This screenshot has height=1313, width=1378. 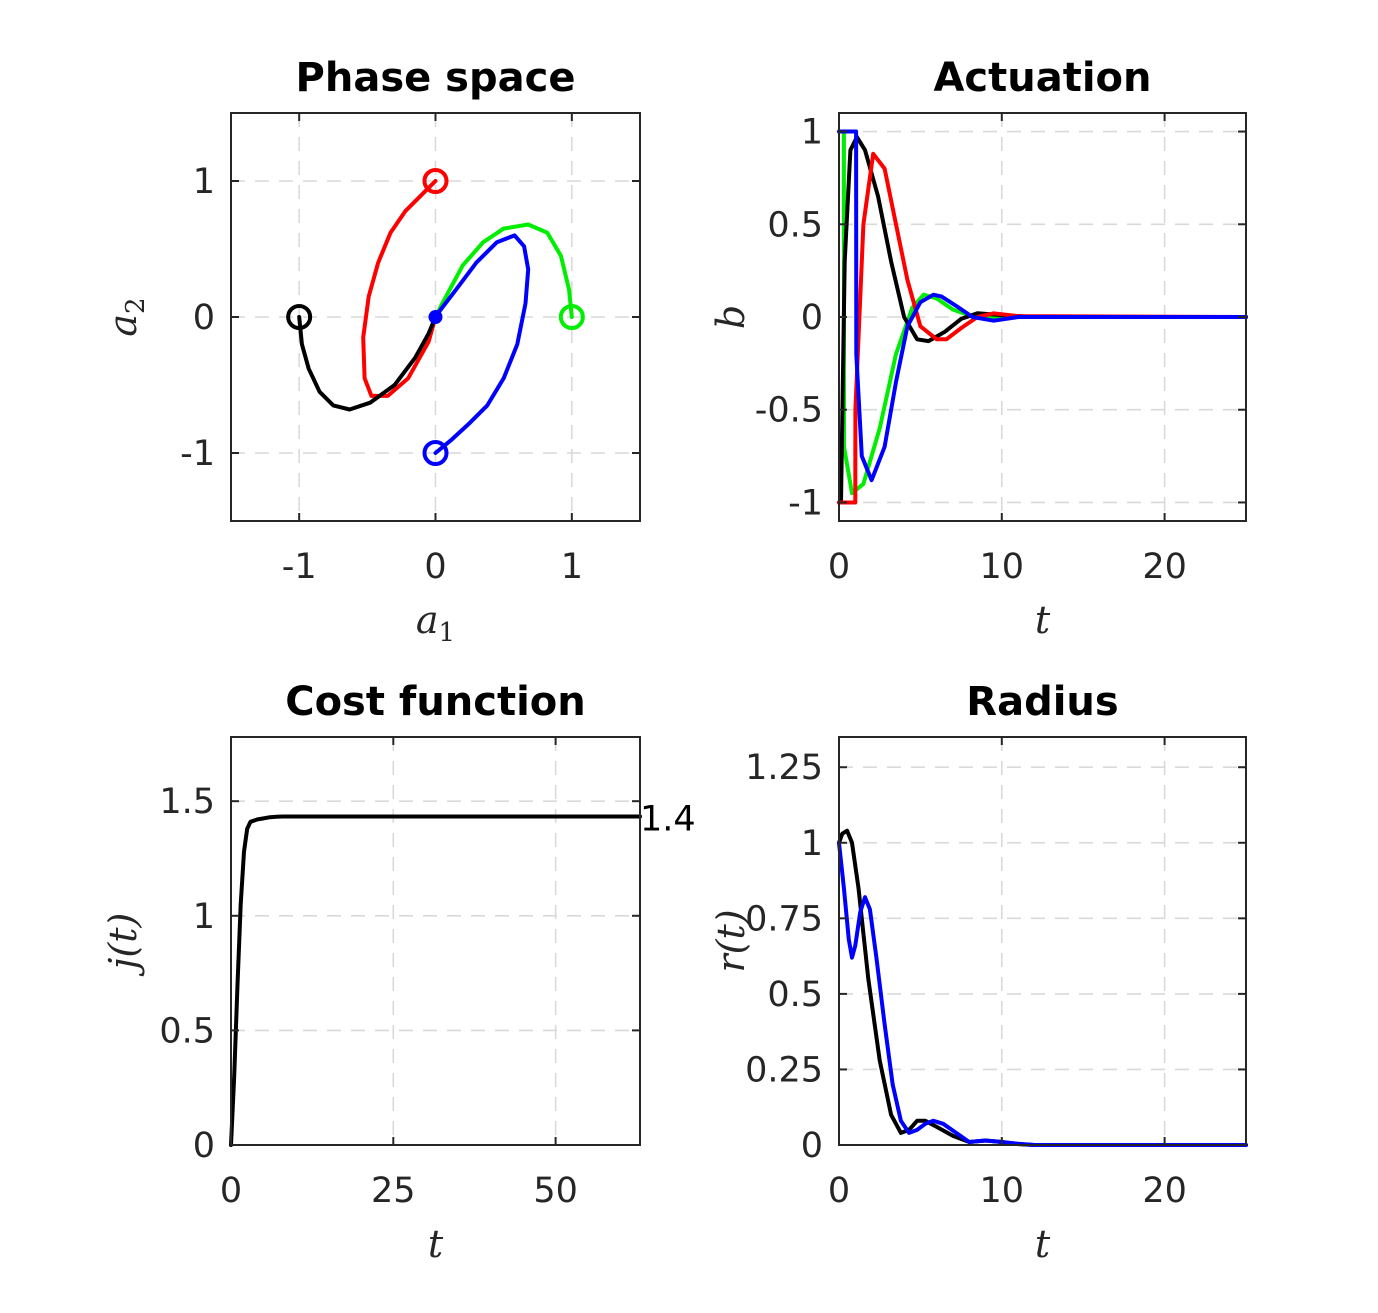 What do you see at coordinates (1042, 702) in the screenshot?
I see `radius-title: Radius` at bounding box center [1042, 702].